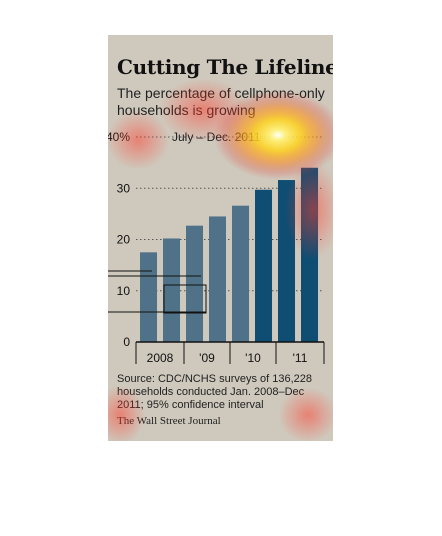 Image resolution: width=442 pixels, height=536 pixels. Describe the element at coordinates (124, 291) in the screenshot. I see `y-tick-label: 10` at that location.